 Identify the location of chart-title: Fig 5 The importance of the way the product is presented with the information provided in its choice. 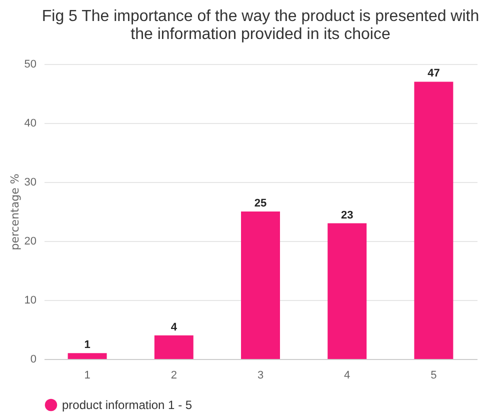
(261, 25).